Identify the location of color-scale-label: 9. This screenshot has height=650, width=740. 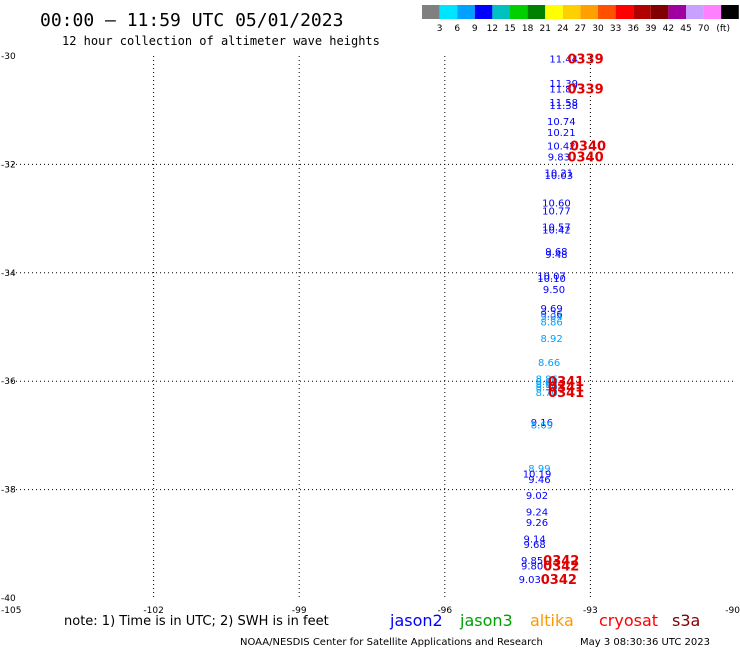
(475, 29).